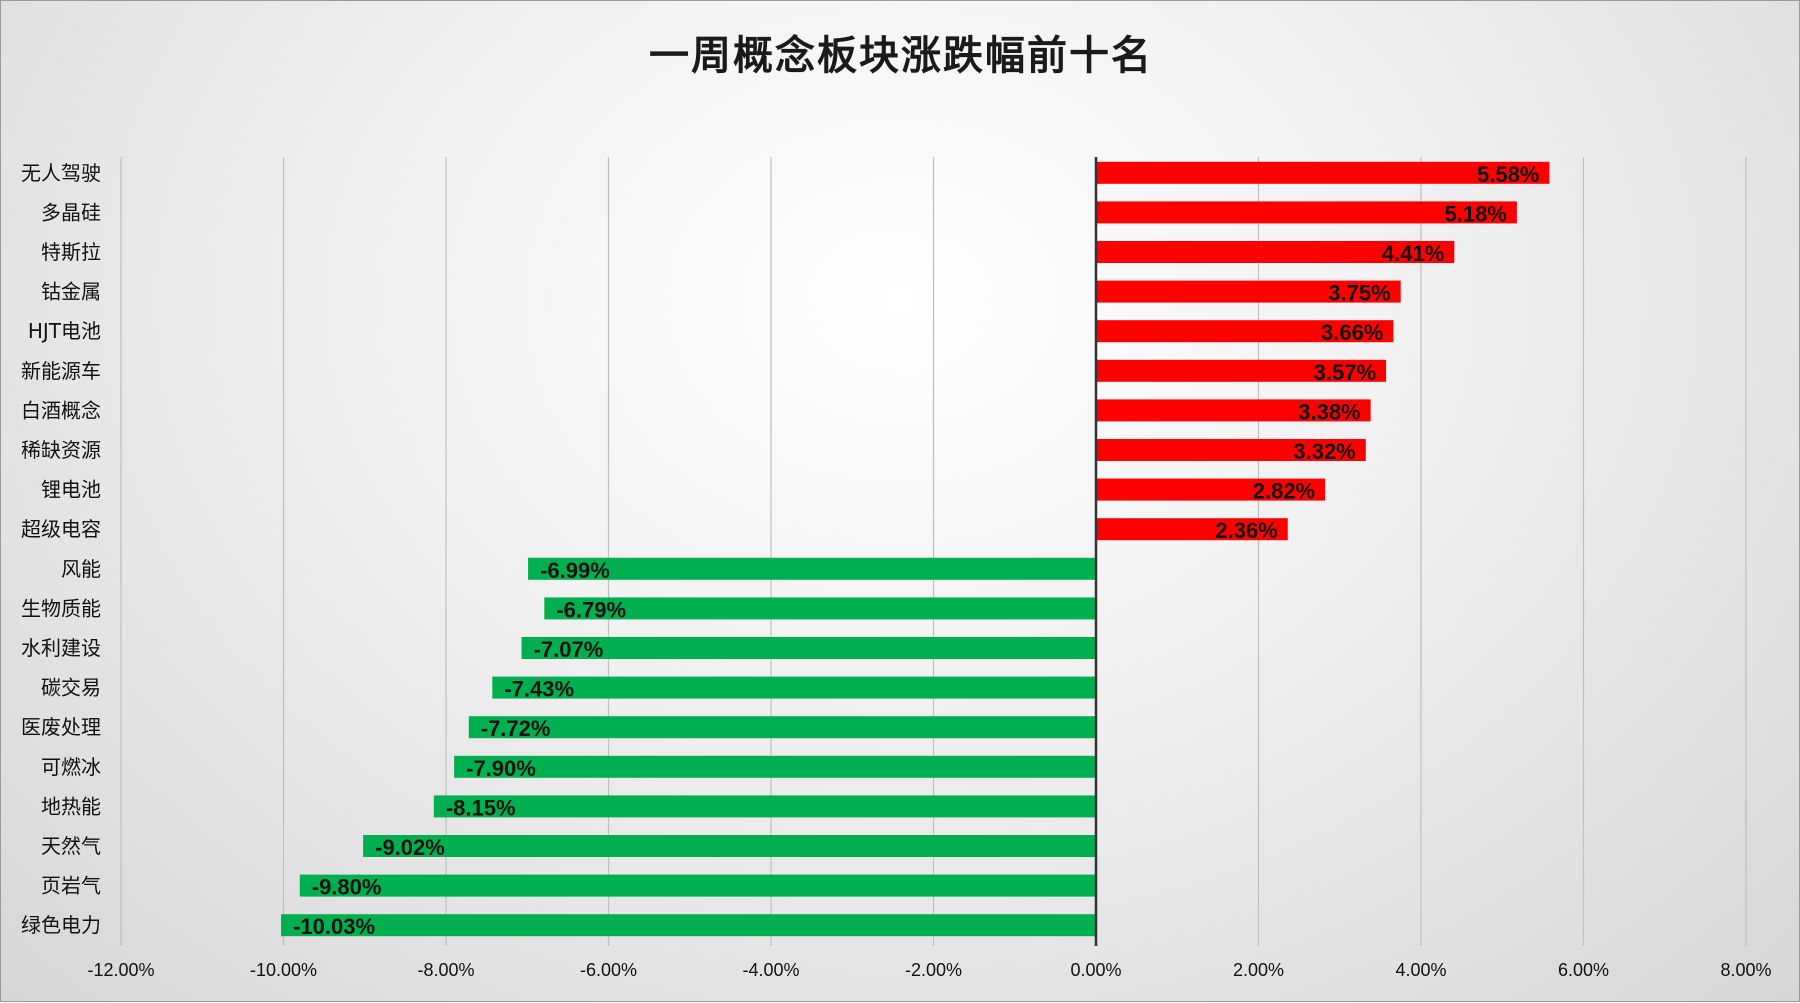  Describe the element at coordinates (1413, 253) in the screenshot. I see `data-label: 4.41%` at that location.